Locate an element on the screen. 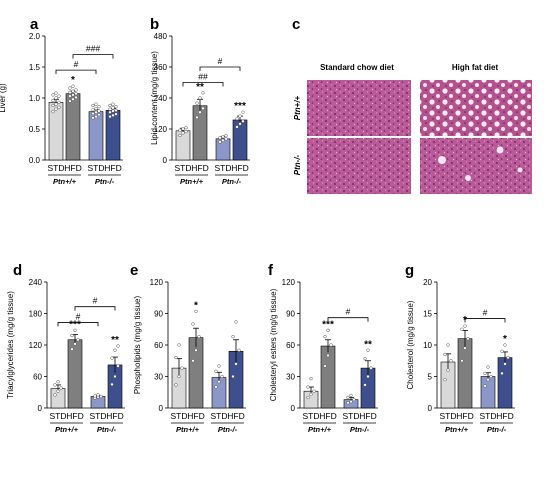 The image size is (550, 478). col-header-std: Standard chow diet is located at coordinates (357, 67).